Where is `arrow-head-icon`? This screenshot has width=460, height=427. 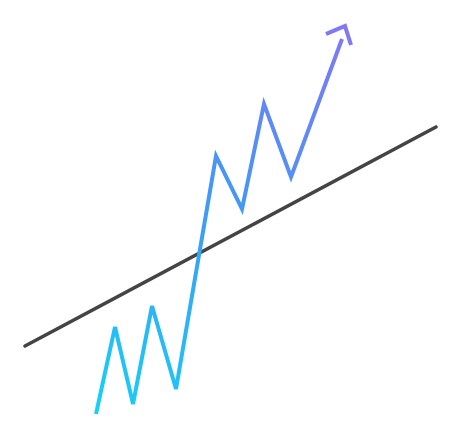
arrow-head-icon is located at coordinates (339, 34).